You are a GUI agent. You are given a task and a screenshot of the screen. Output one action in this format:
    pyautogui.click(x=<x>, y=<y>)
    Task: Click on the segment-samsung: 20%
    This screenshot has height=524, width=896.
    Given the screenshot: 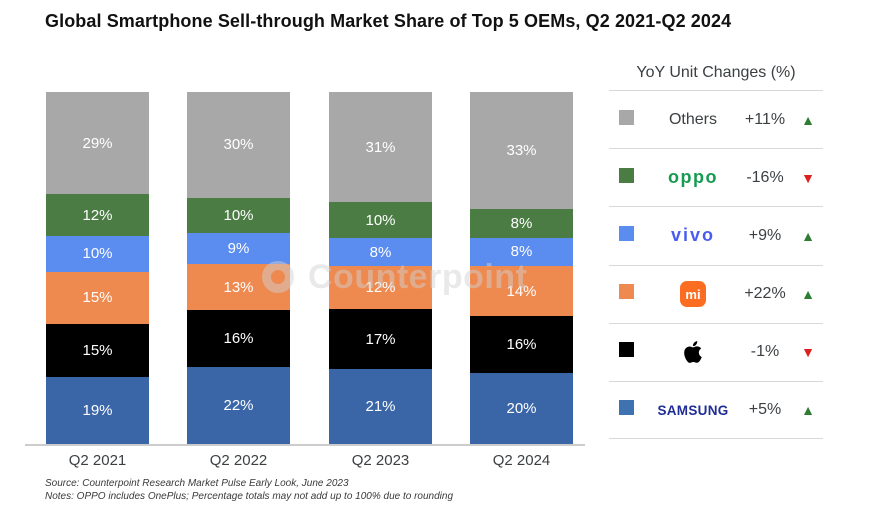 What is the action you would take?
    pyautogui.click(x=521, y=408)
    